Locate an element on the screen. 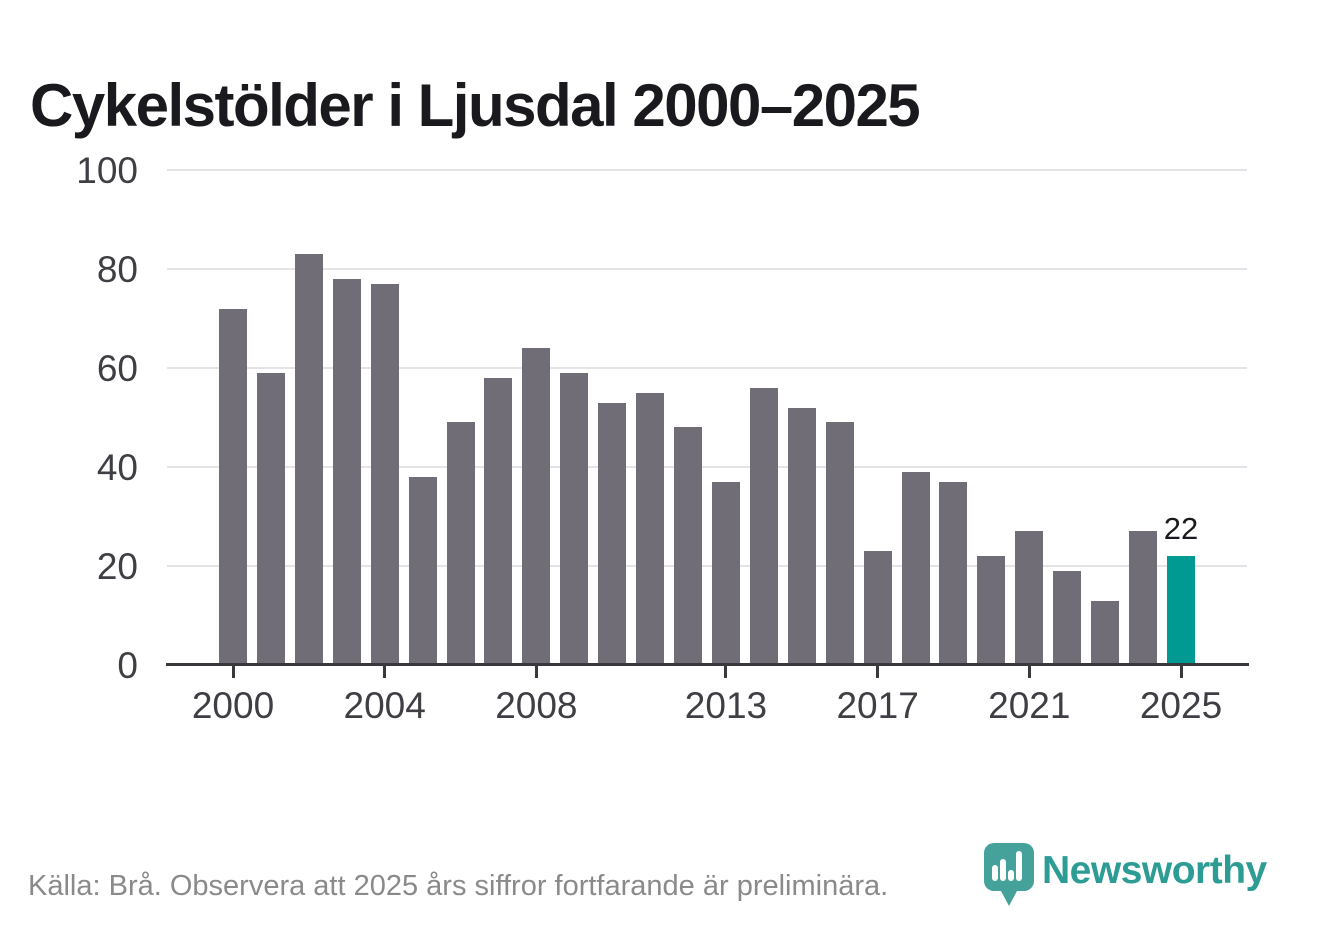  bar-2005 is located at coordinates (422, 570).